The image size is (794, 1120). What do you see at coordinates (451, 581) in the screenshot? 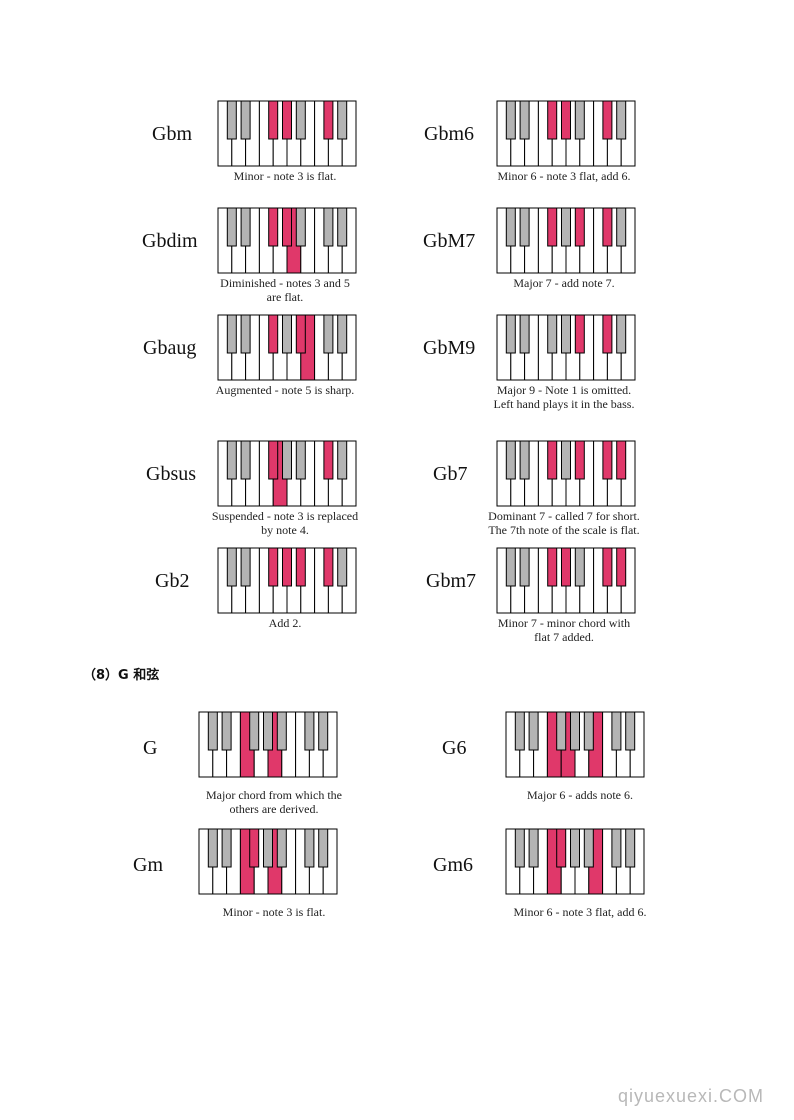
I see `chord-name: Gbm7` at bounding box center [451, 581].